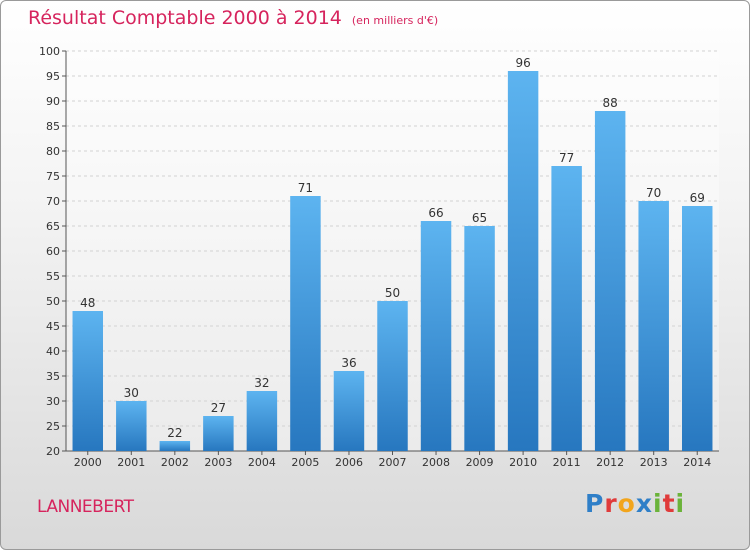  What do you see at coordinates (393, 462) in the screenshot?
I see `x-tick-label: 2007` at bounding box center [393, 462].